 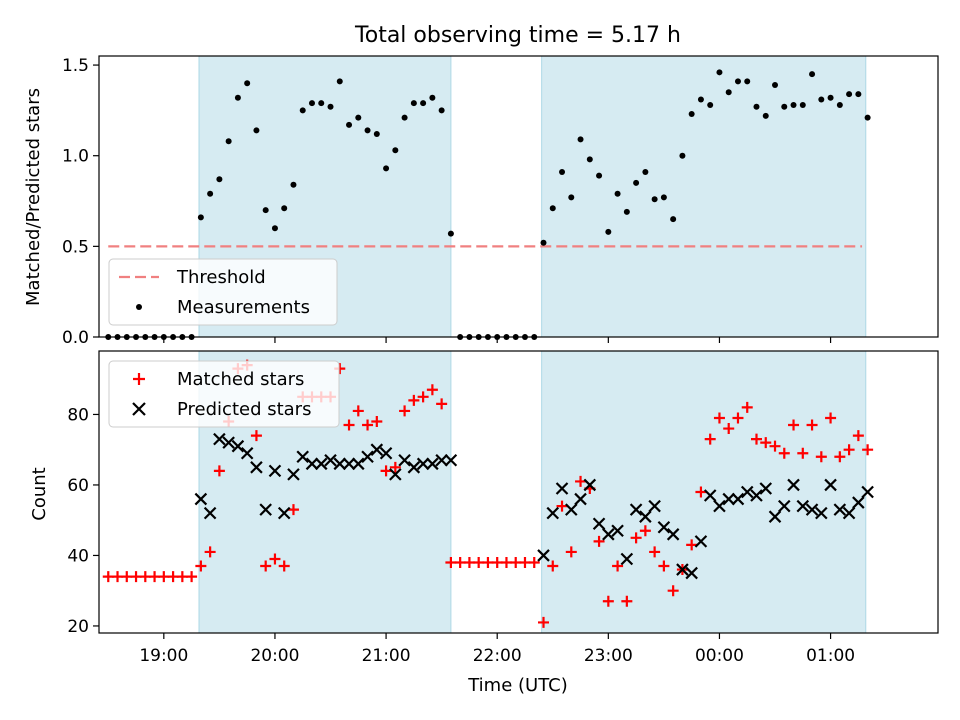 I want to click on x-tick-label: 22:00, so click(x=497, y=656).